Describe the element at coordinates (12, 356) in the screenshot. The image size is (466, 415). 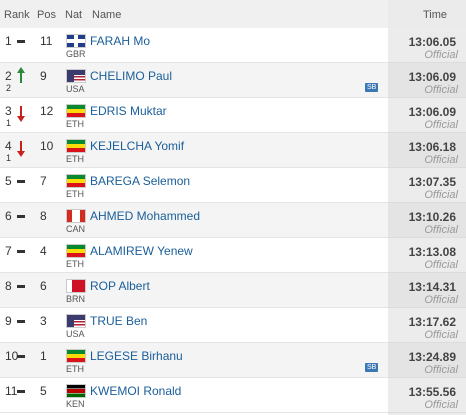
I see `rank: 10` at that location.